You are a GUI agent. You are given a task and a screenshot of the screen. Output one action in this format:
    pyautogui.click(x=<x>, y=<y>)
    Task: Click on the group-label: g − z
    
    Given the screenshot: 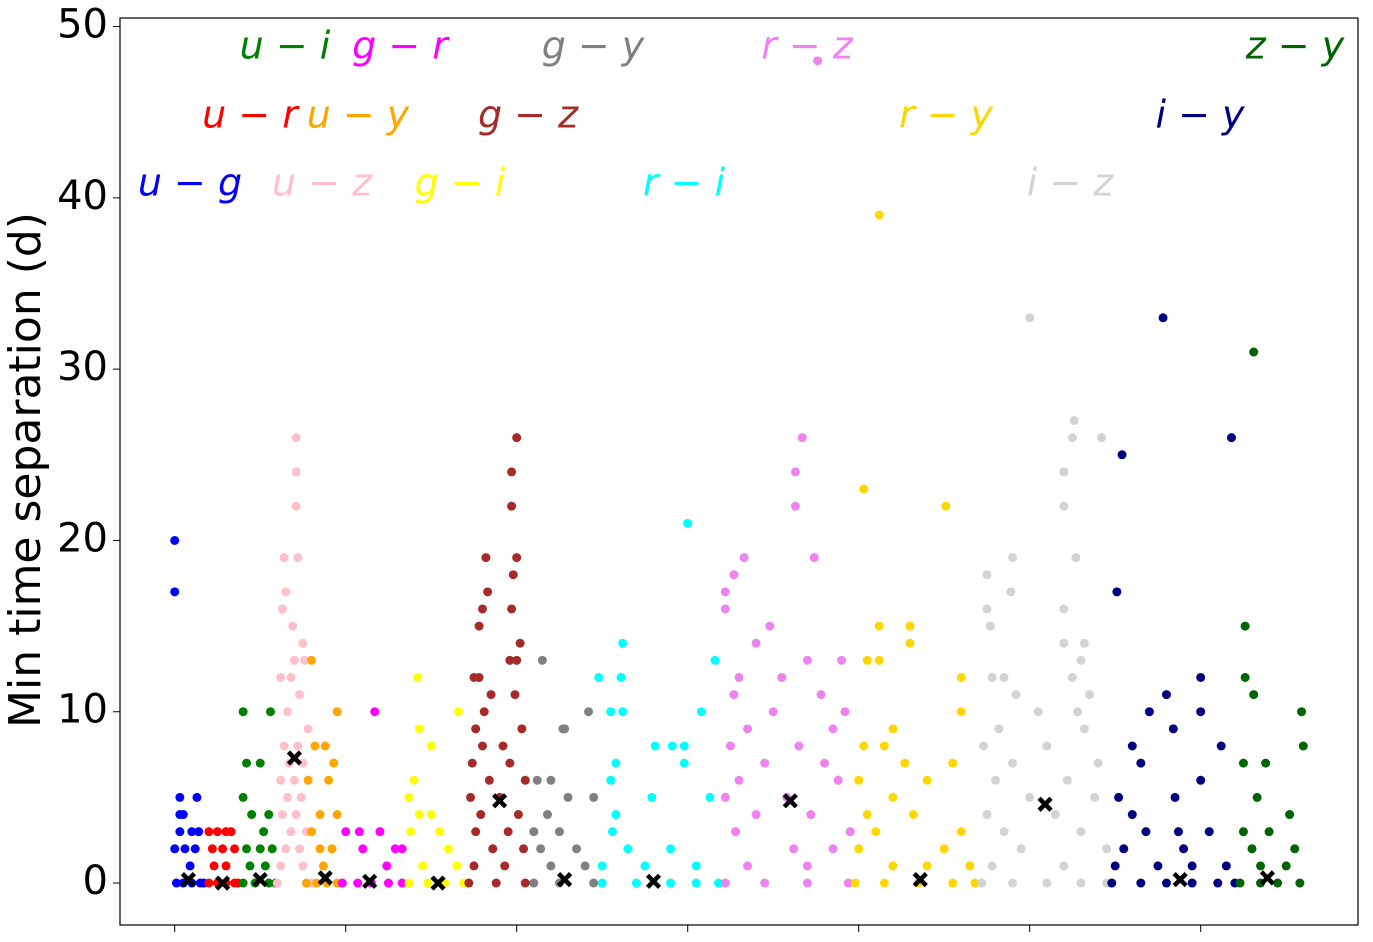 What is the action you would take?
    pyautogui.click(x=528, y=115)
    